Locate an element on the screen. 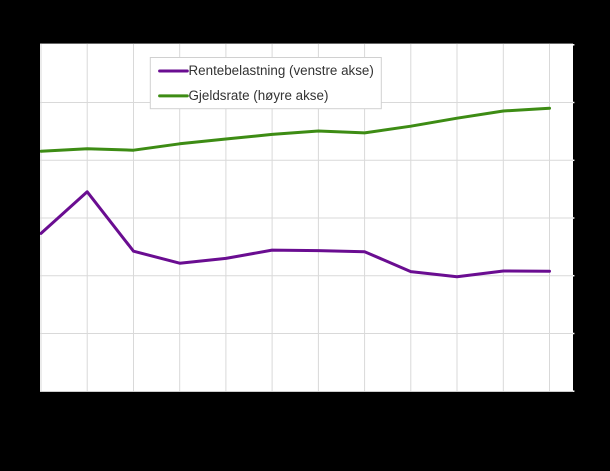 The width and height of the screenshot is (610, 471). svg-text: Rentebelastning (venstre akse) is located at coordinates (281, 70).